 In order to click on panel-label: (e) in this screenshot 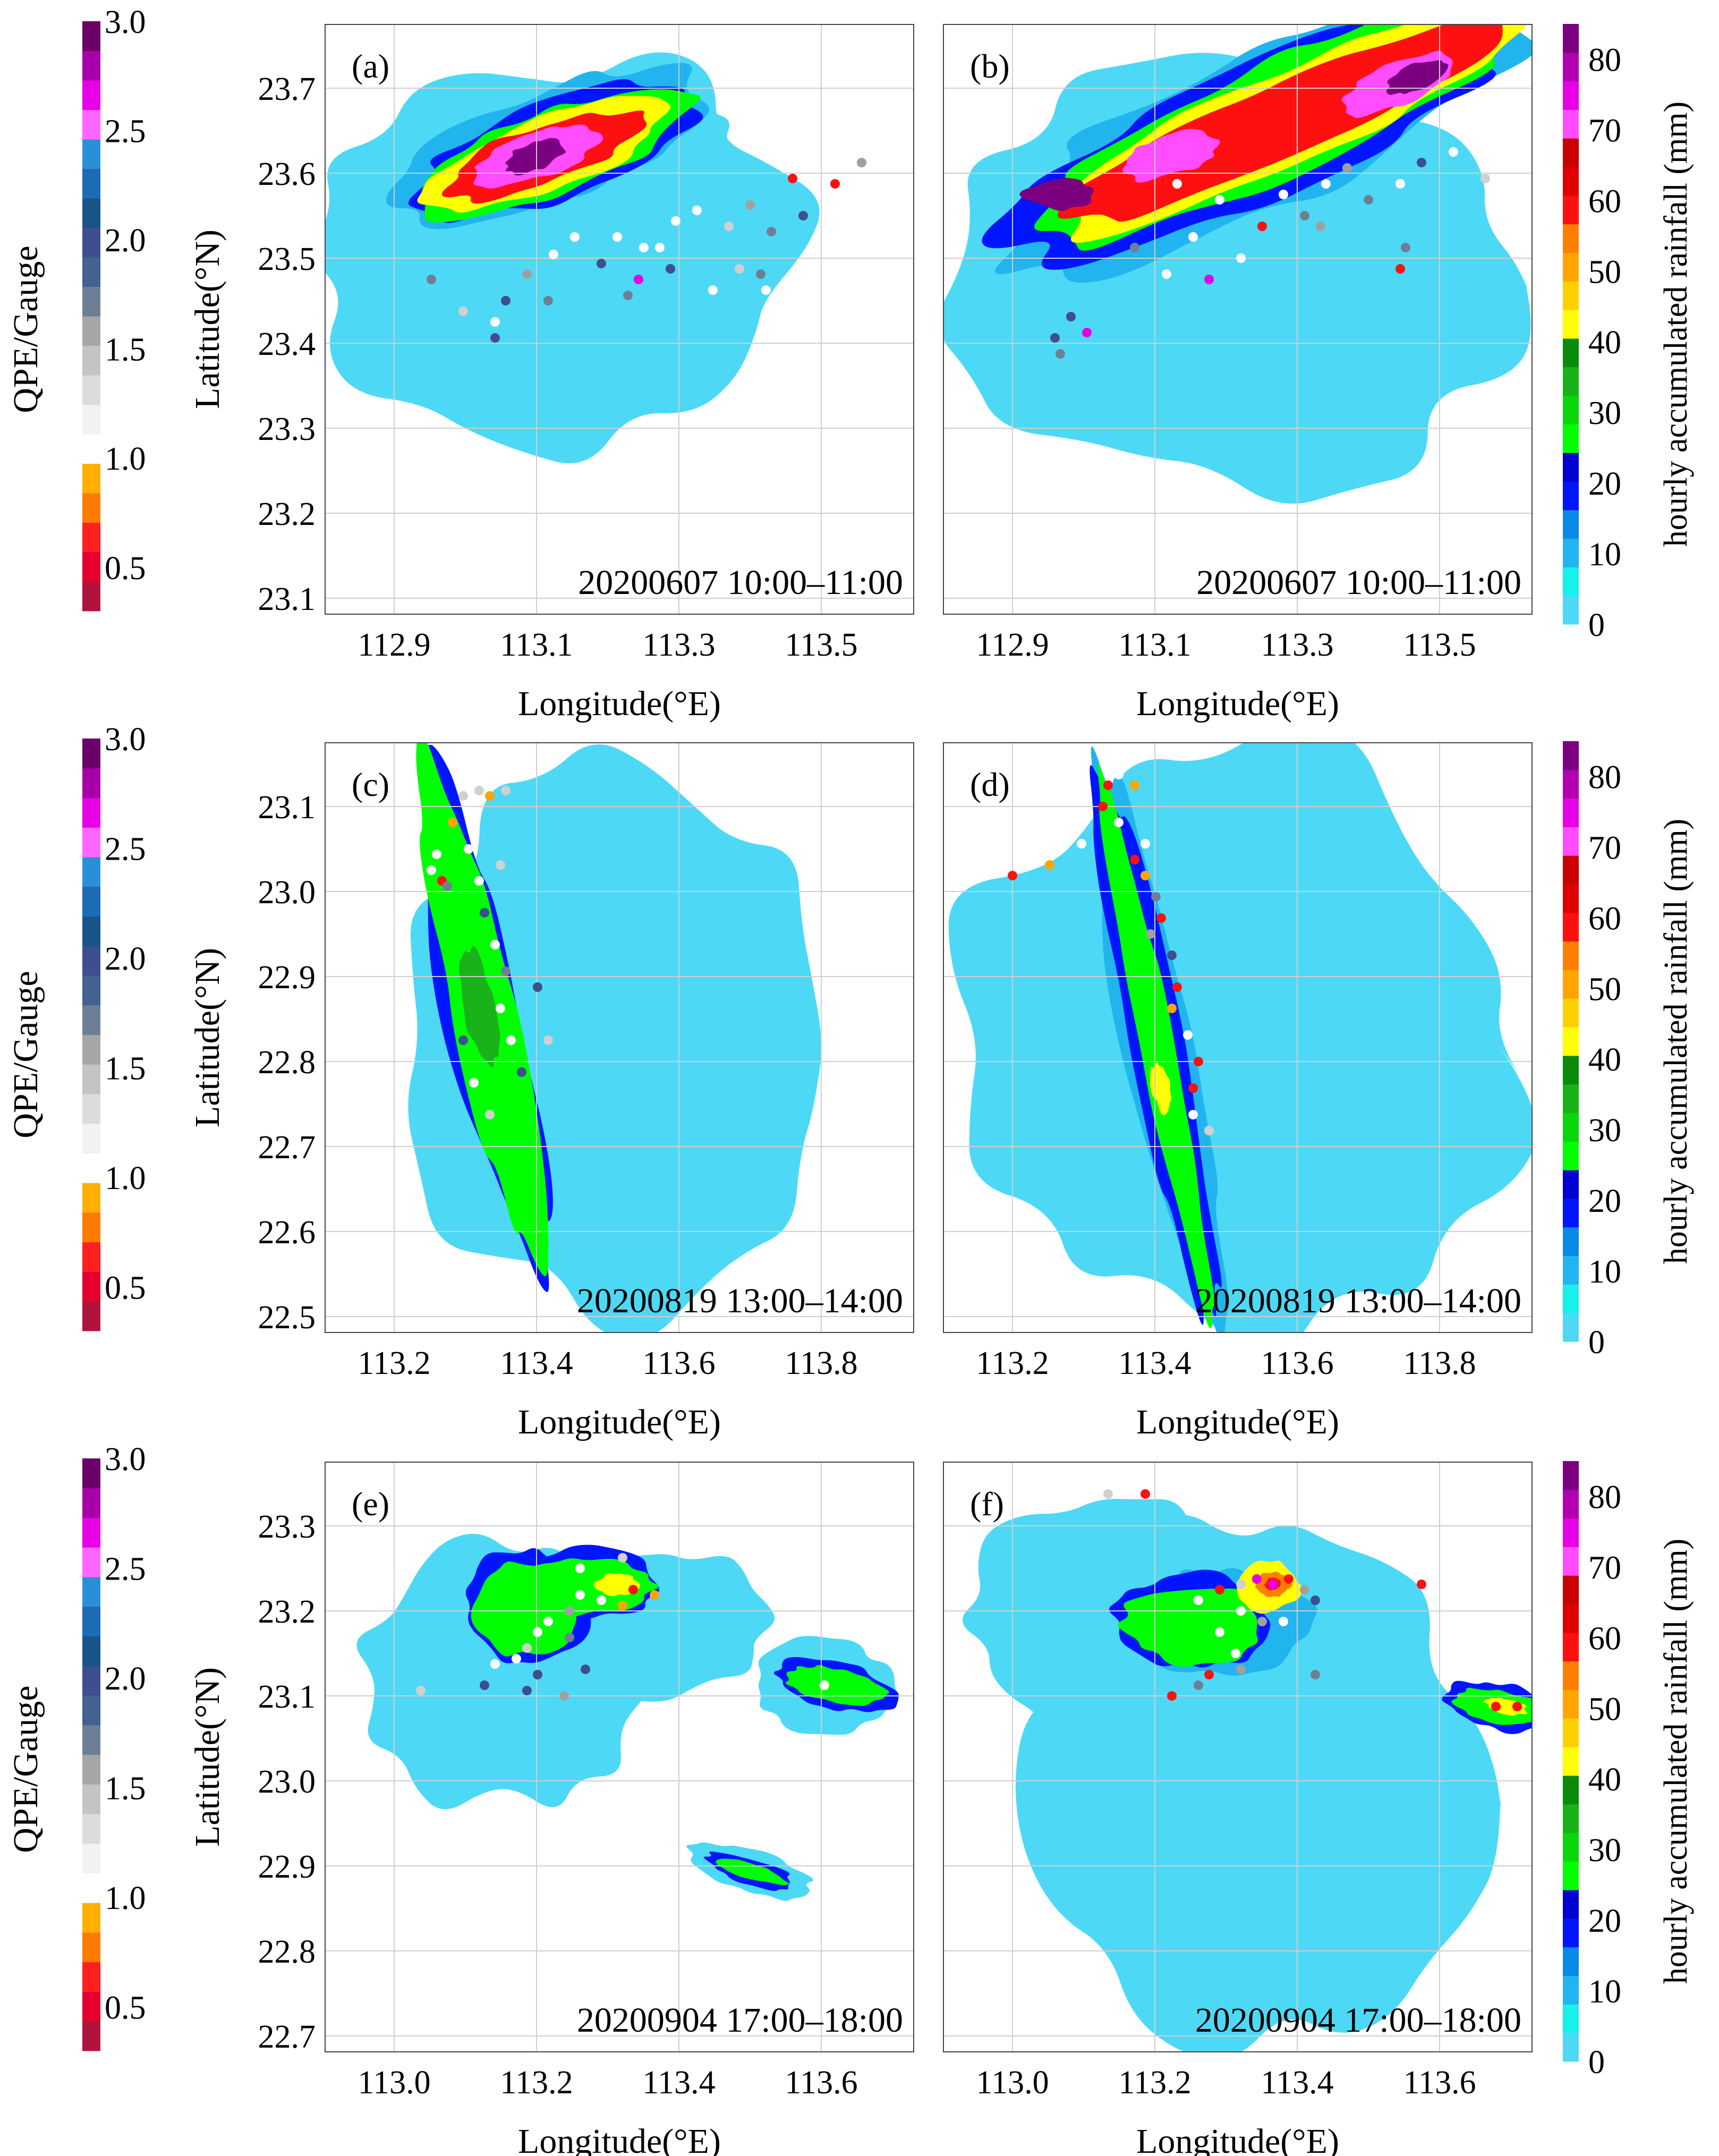, I will do `click(370, 1504)`.